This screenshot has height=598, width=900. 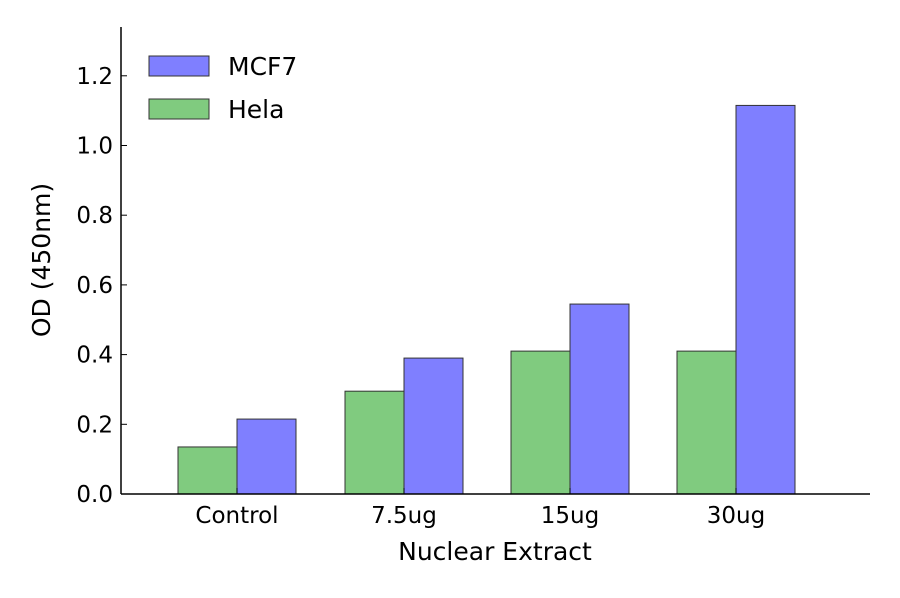 What do you see at coordinates (94, 286) in the screenshot?
I see `y-tick-label: 0.6` at bounding box center [94, 286].